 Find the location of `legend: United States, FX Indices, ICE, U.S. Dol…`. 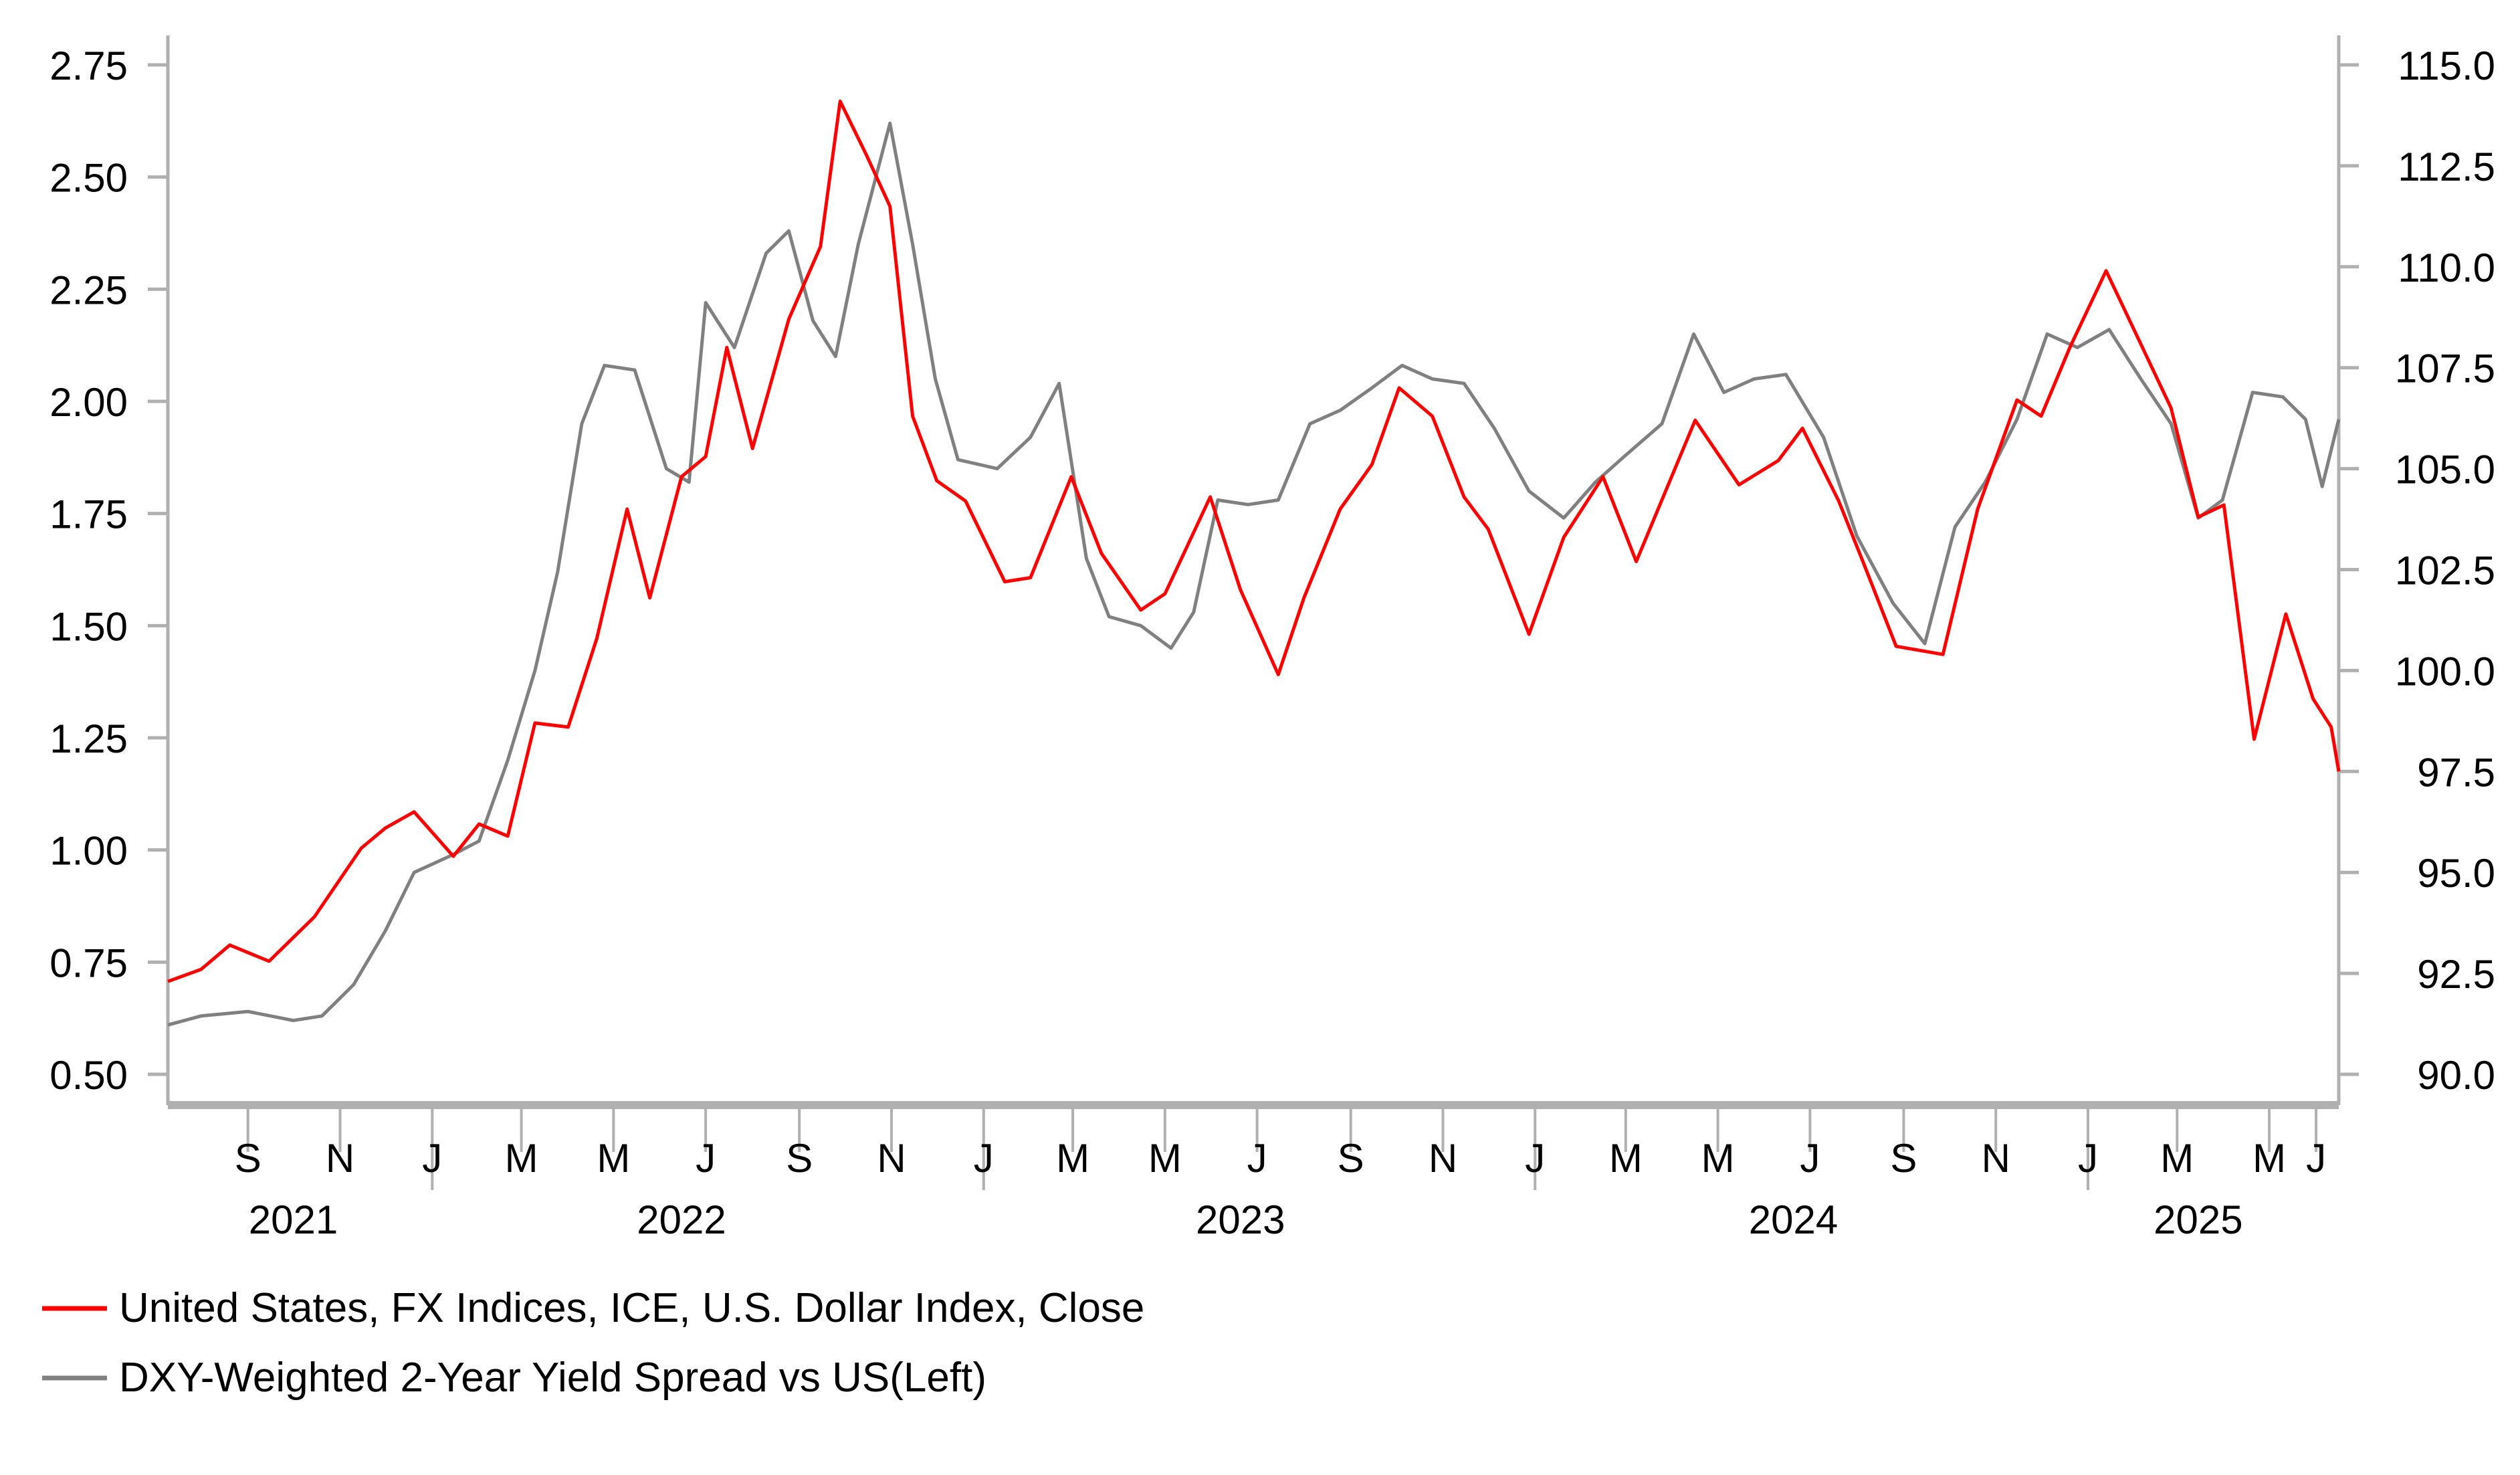

legend: United States, FX Indices, ICE, U.S. Dol… is located at coordinates (593, 1343).